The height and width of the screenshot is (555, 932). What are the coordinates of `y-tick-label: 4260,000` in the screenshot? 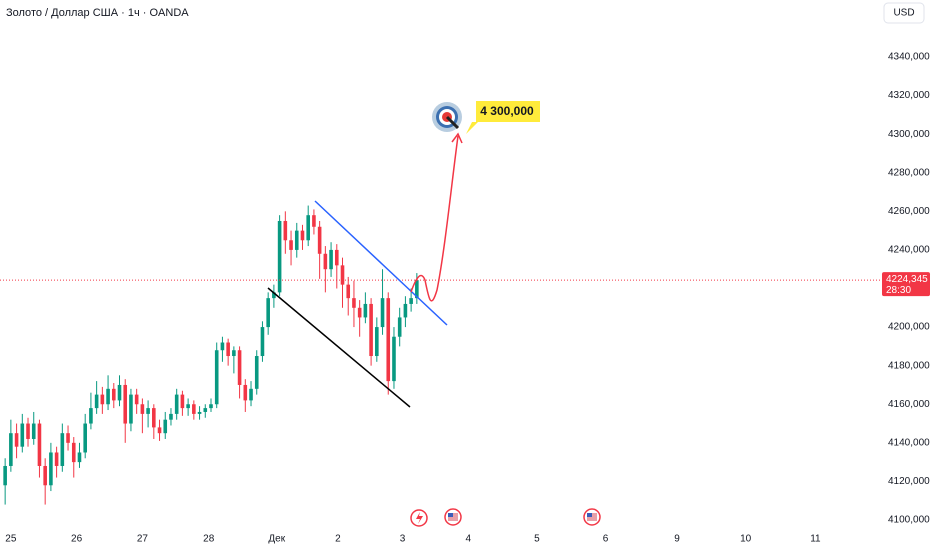 It's located at (909, 211).